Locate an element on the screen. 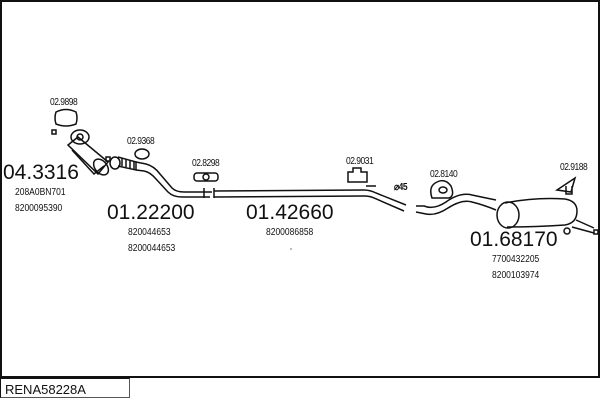 The image size is (600, 400). pipe-diameter-label: ⌀45 is located at coordinates (401, 187).